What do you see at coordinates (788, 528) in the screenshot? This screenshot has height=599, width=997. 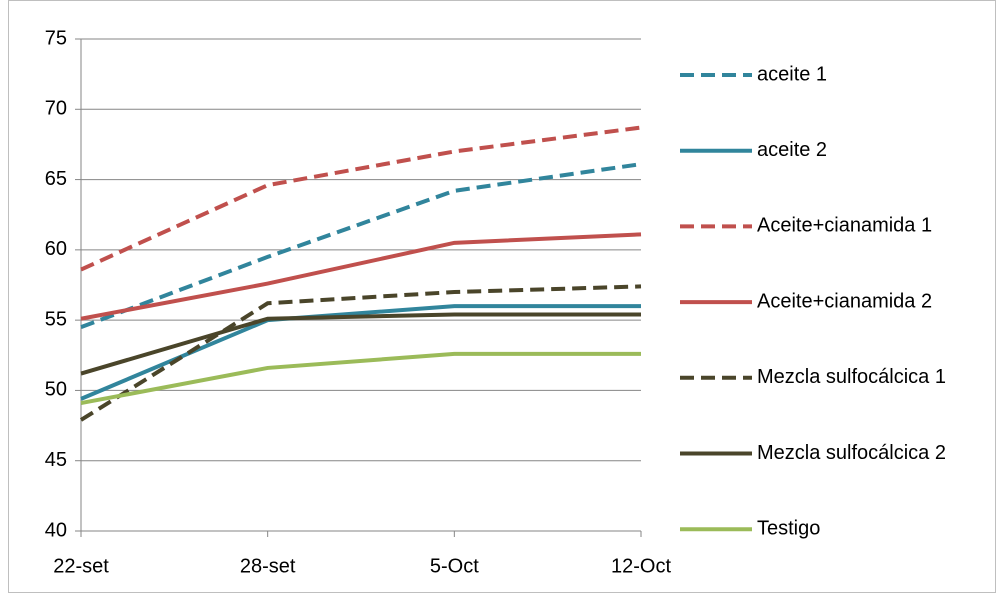 I see `legend-label: Testigo` at bounding box center [788, 528].